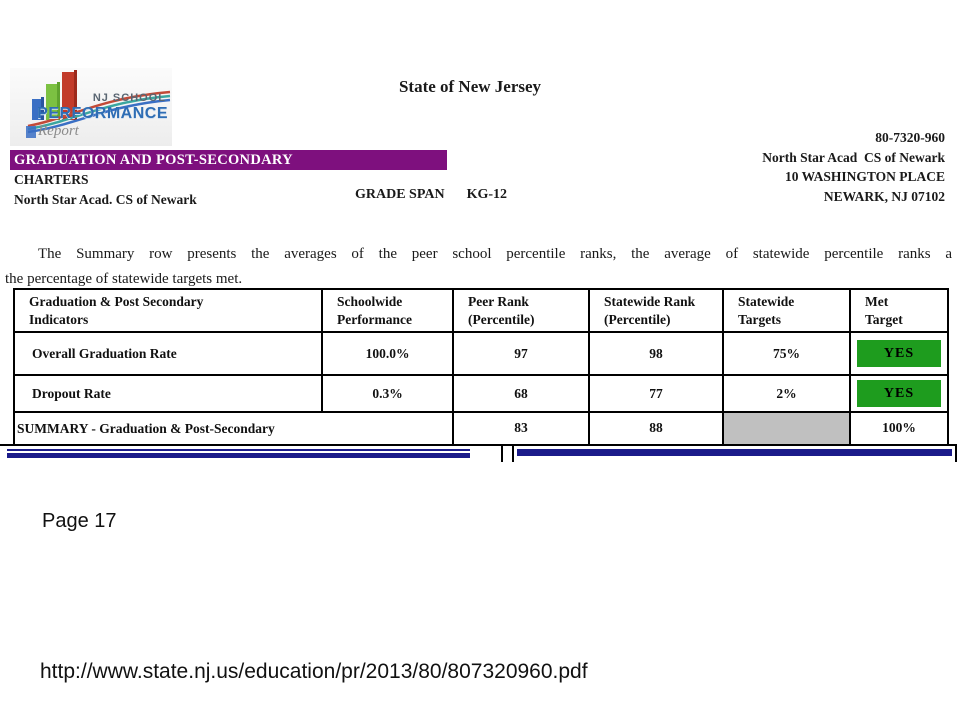 Image resolution: width=960 pixels, height=720 pixels. What do you see at coordinates (400, 194) in the screenshot?
I see `grade-span-label: GRADE SPAN` at bounding box center [400, 194].